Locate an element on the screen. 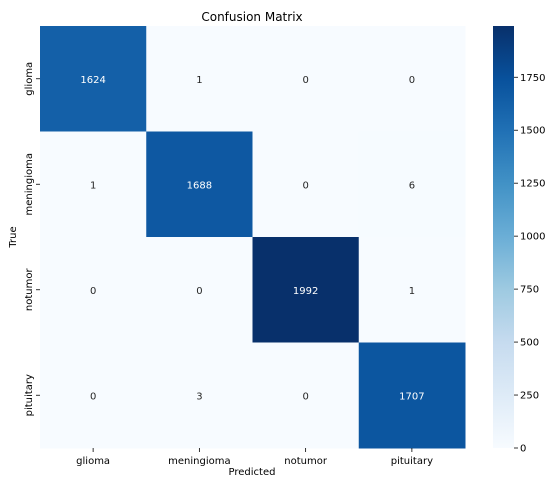 The width and height of the screenshot is (550, 483). cell-value-label: 1688 is located at coordinates (199, 185).